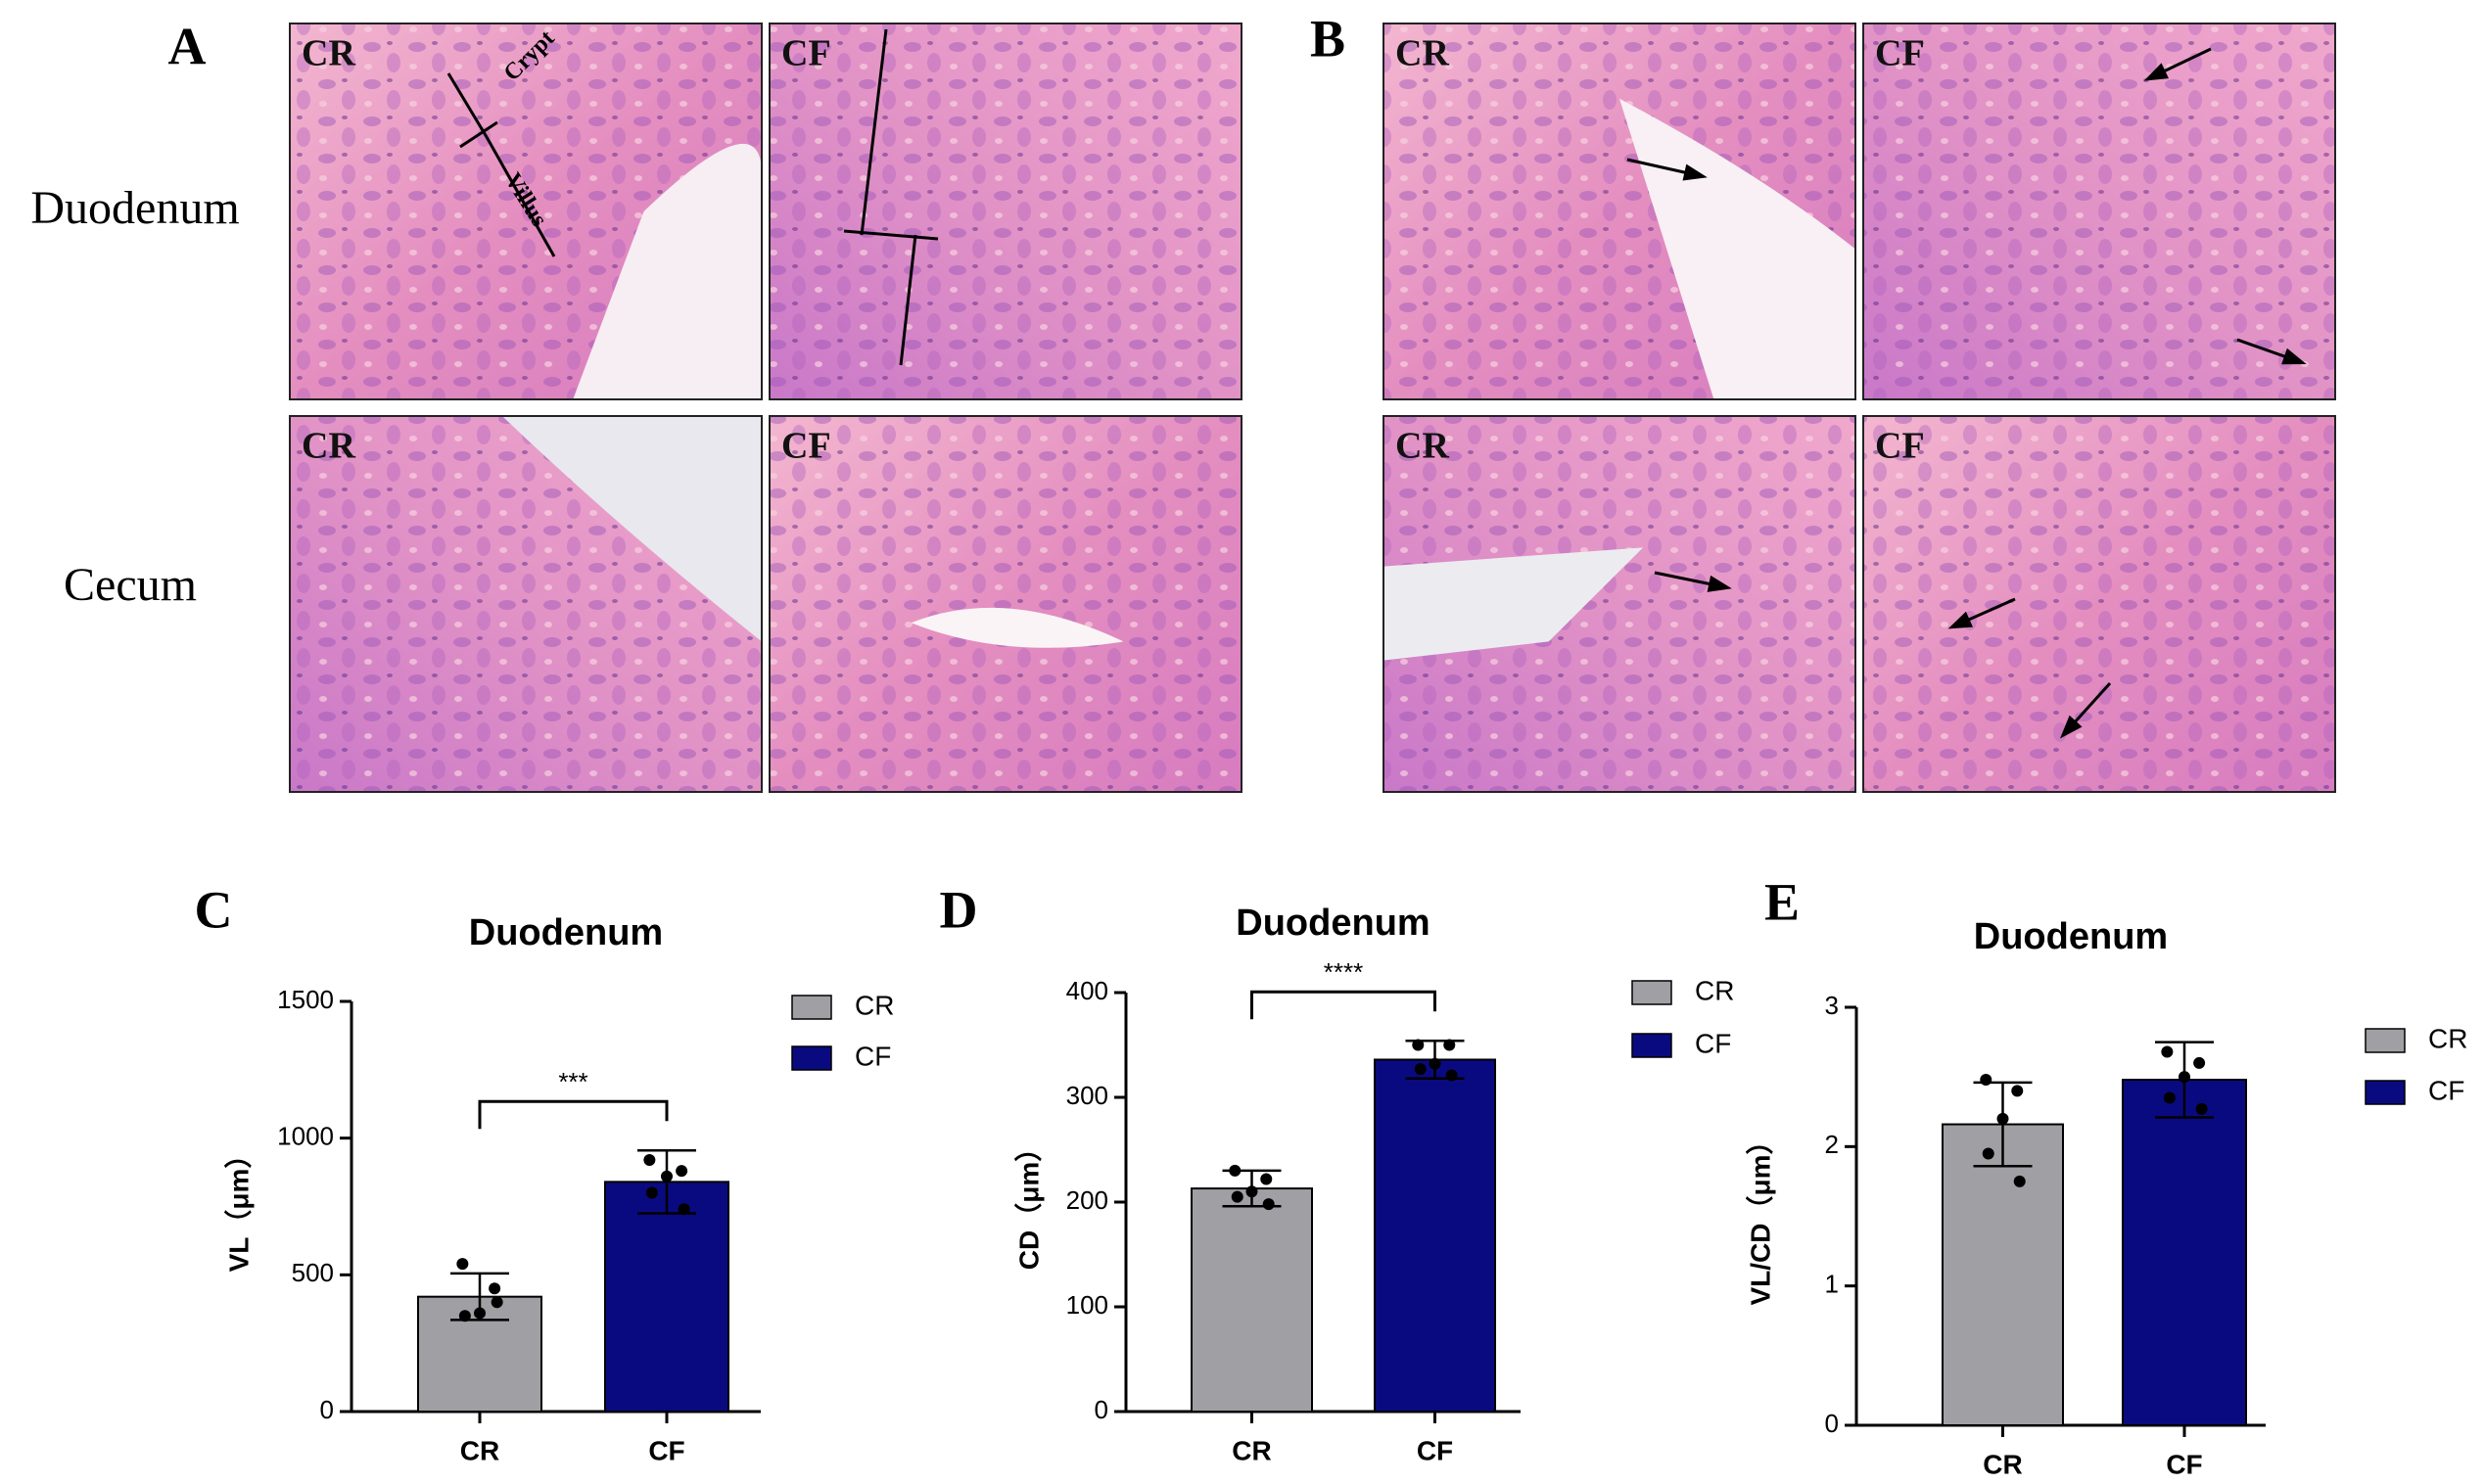 Image resolution: width=2484 pixels, height=1484 pixels. I want to click on panel-label: C, so click(214, 909).